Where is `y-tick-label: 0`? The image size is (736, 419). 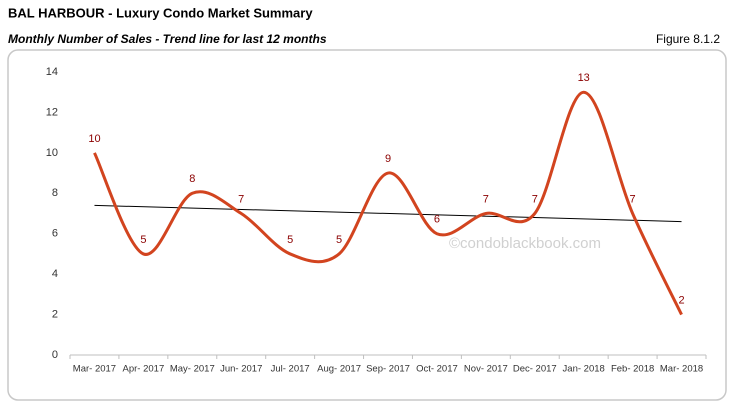
y-tick-label: 0 is located at coordinates (55, 355).